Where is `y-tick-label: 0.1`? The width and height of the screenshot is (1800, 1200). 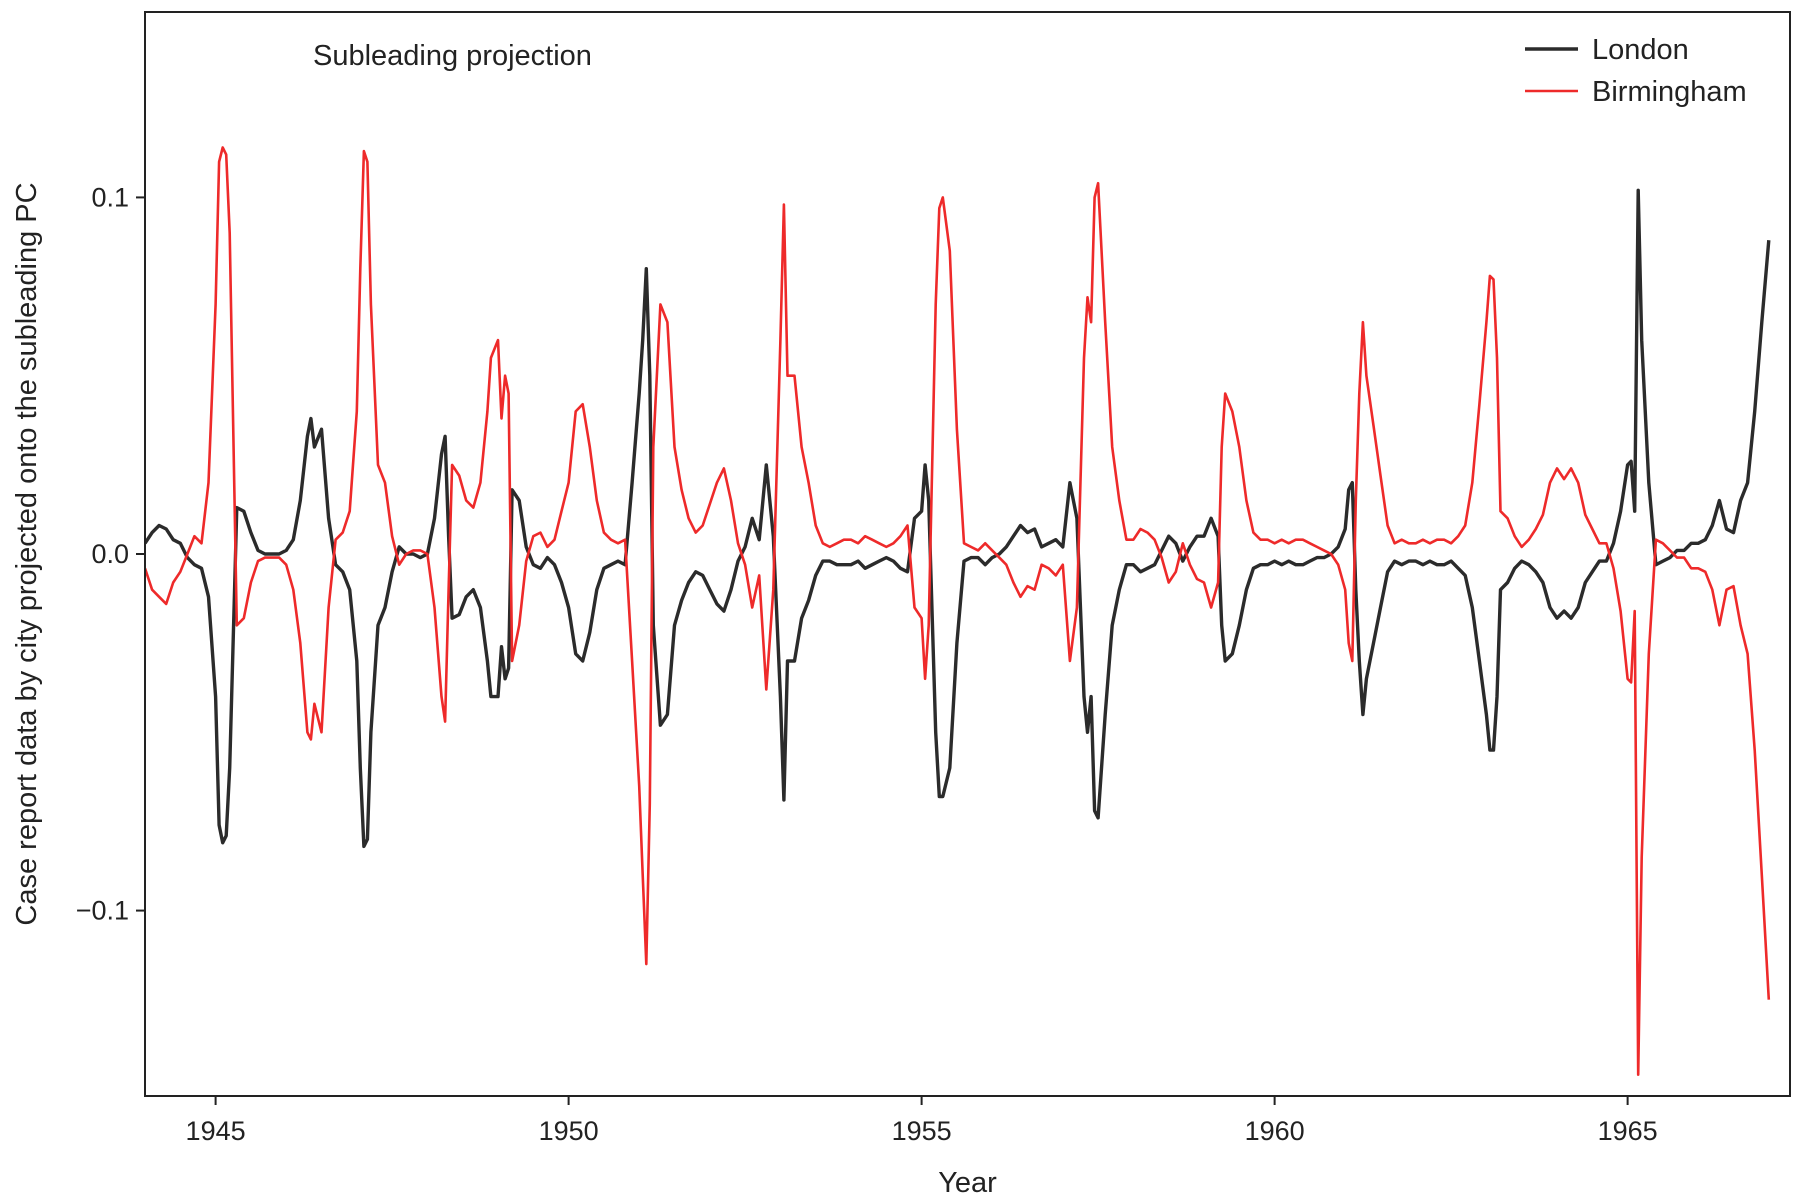
y-tick-label: 0.1 is located at coordinates (110, 197).